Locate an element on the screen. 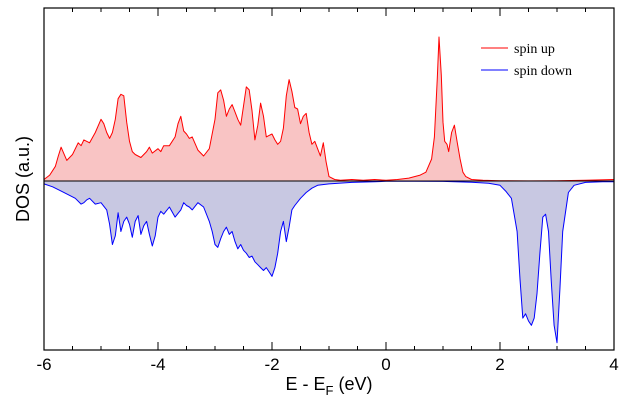  x-axis-label-unit: (eV) is located at coordinates (352, 384).